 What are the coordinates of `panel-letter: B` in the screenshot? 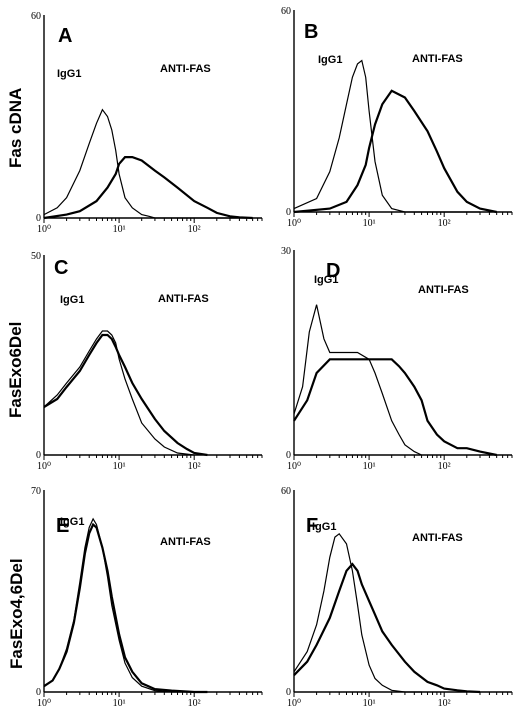 It's located at (311, 32).